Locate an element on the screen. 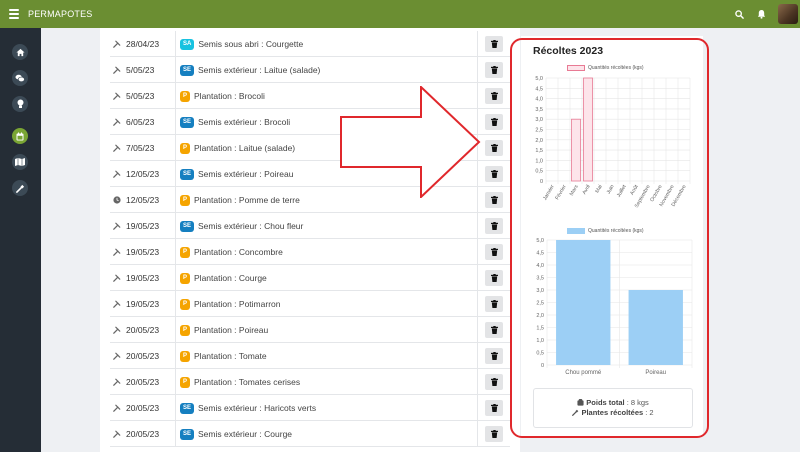 The width and height of the screenshot is (800, 452). y-tick-label: 1,0 is located at coordinates (540, 341).